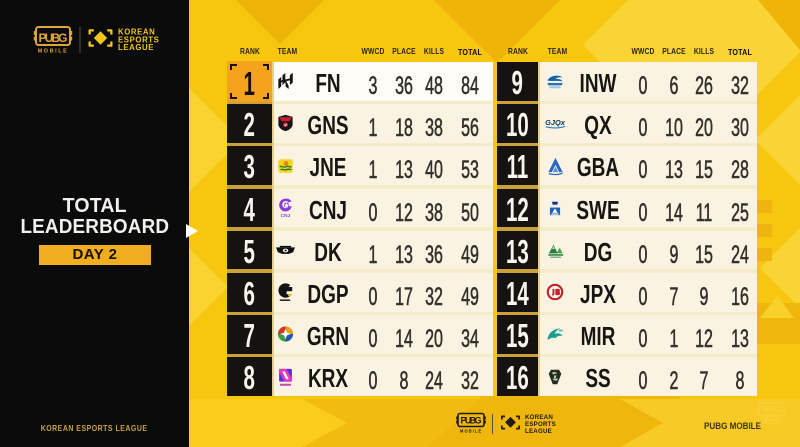  I want to click on svg-text: CNJ, so click(285, 216).